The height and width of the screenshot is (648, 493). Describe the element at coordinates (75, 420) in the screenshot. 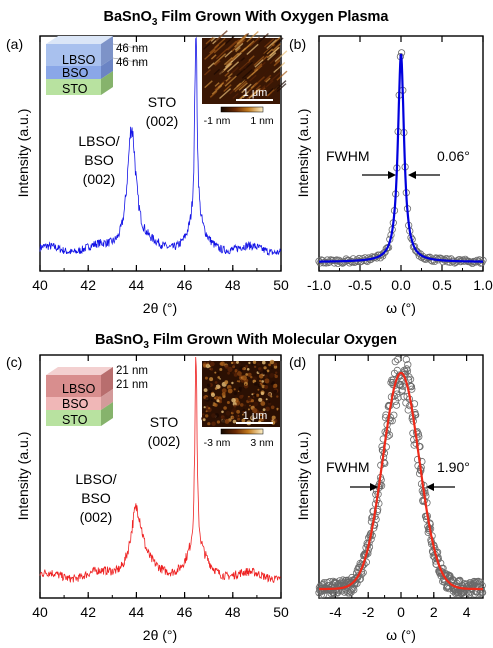

I see `svg-text: STO` at that location.